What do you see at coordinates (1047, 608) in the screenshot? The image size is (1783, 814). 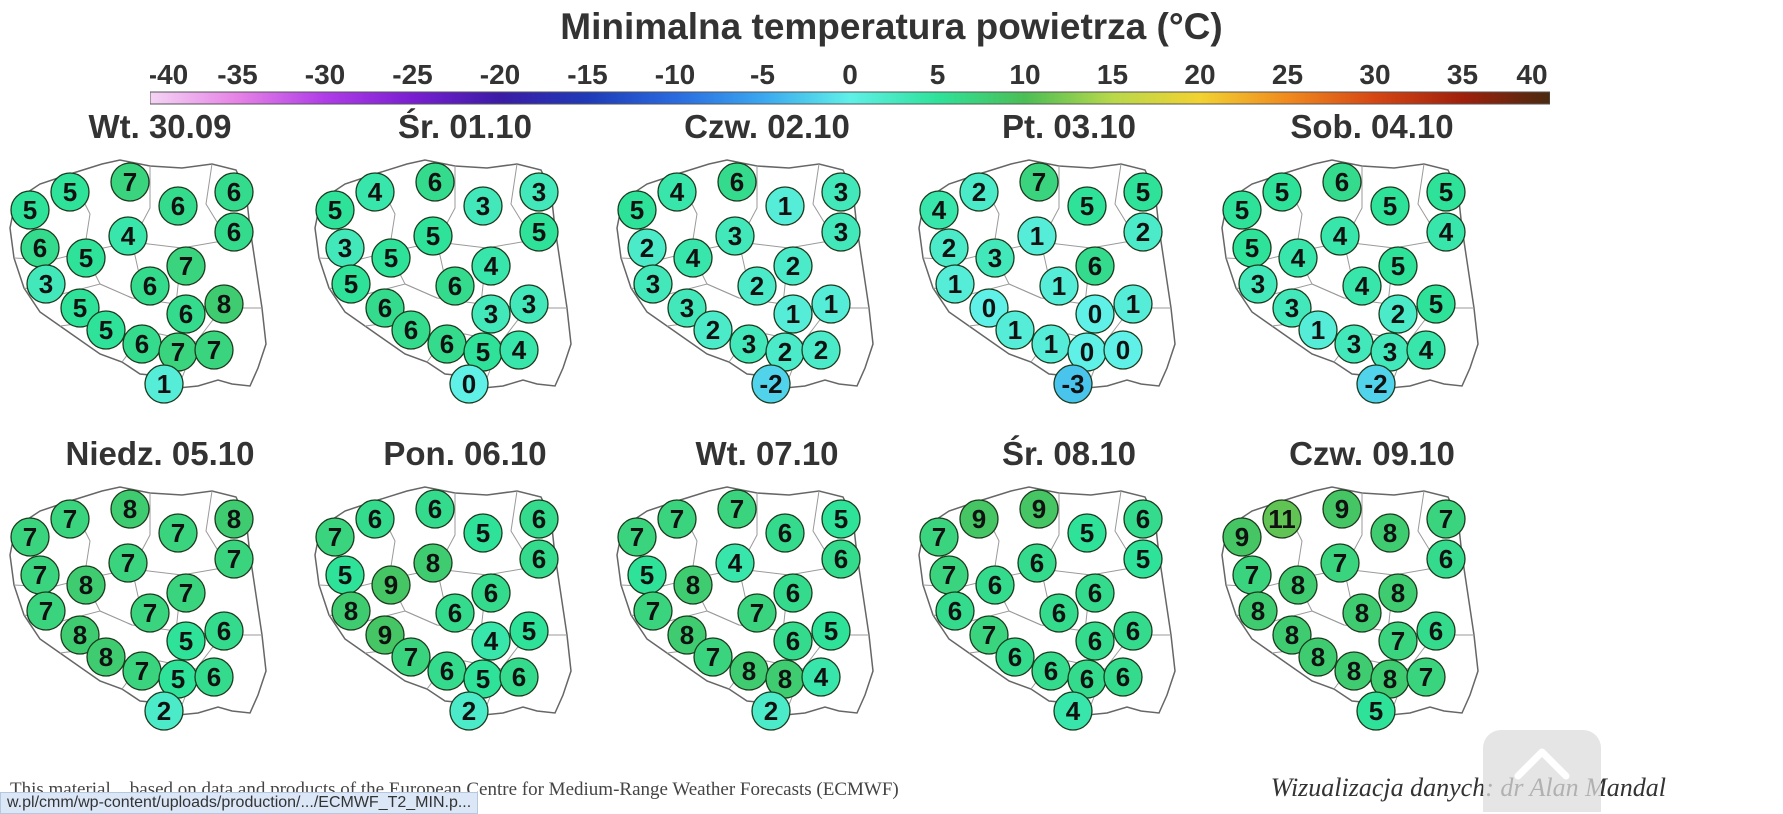 I see `poland-map: 9 97 5 66 57 6 66 67 6 66 6 6 64` at bounding box center [1047, 608].